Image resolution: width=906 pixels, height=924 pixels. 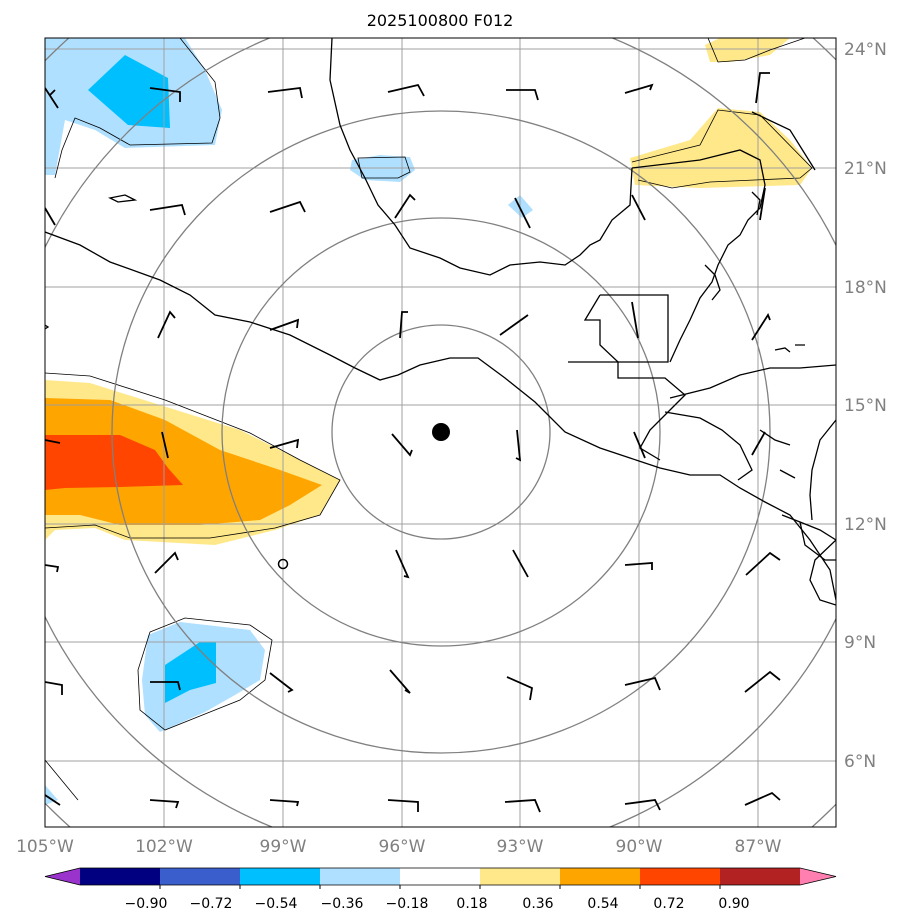 What do you see at coordinates (481, 157) in the screenshot?
I see `mexico-gulf-coast` at bounding box center [481, 157].